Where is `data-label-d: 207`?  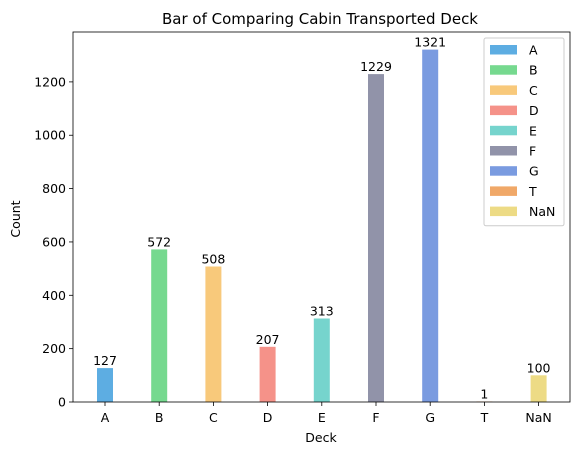
data-label-d: 207 is located at coordinates (268, 339).